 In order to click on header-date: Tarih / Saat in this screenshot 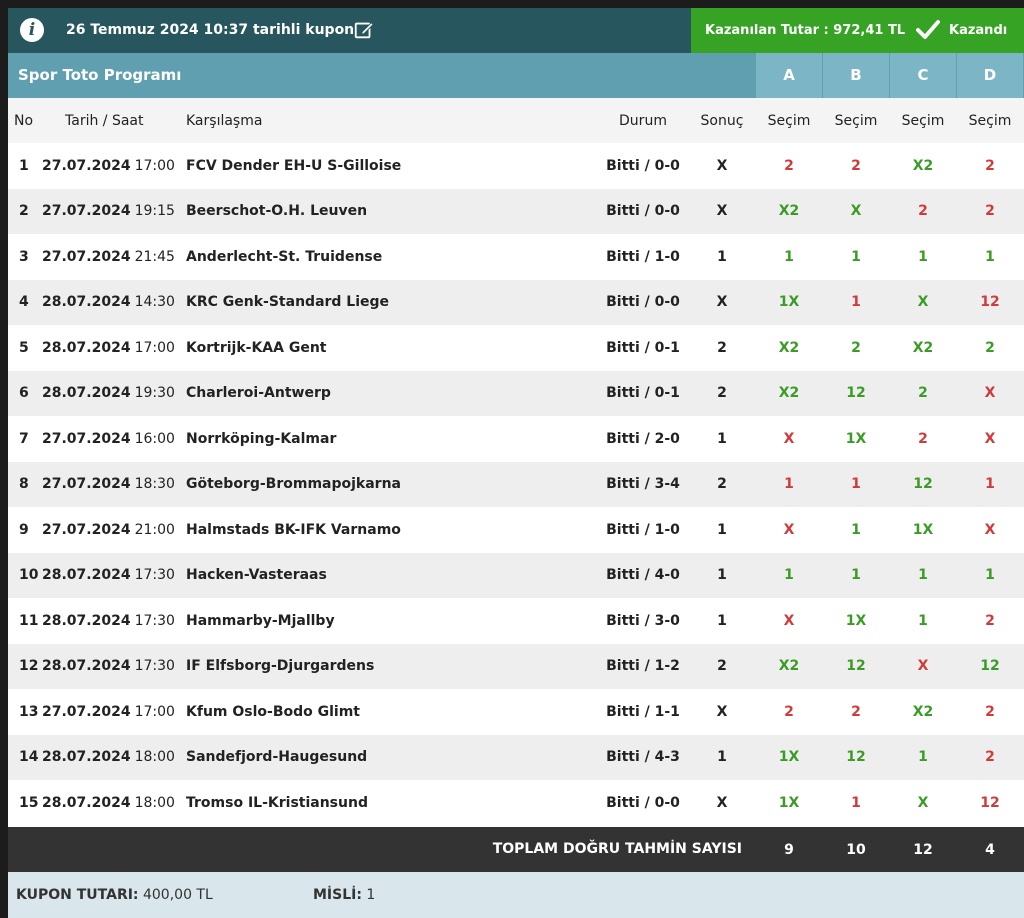, I will do `click(104, 120)`.